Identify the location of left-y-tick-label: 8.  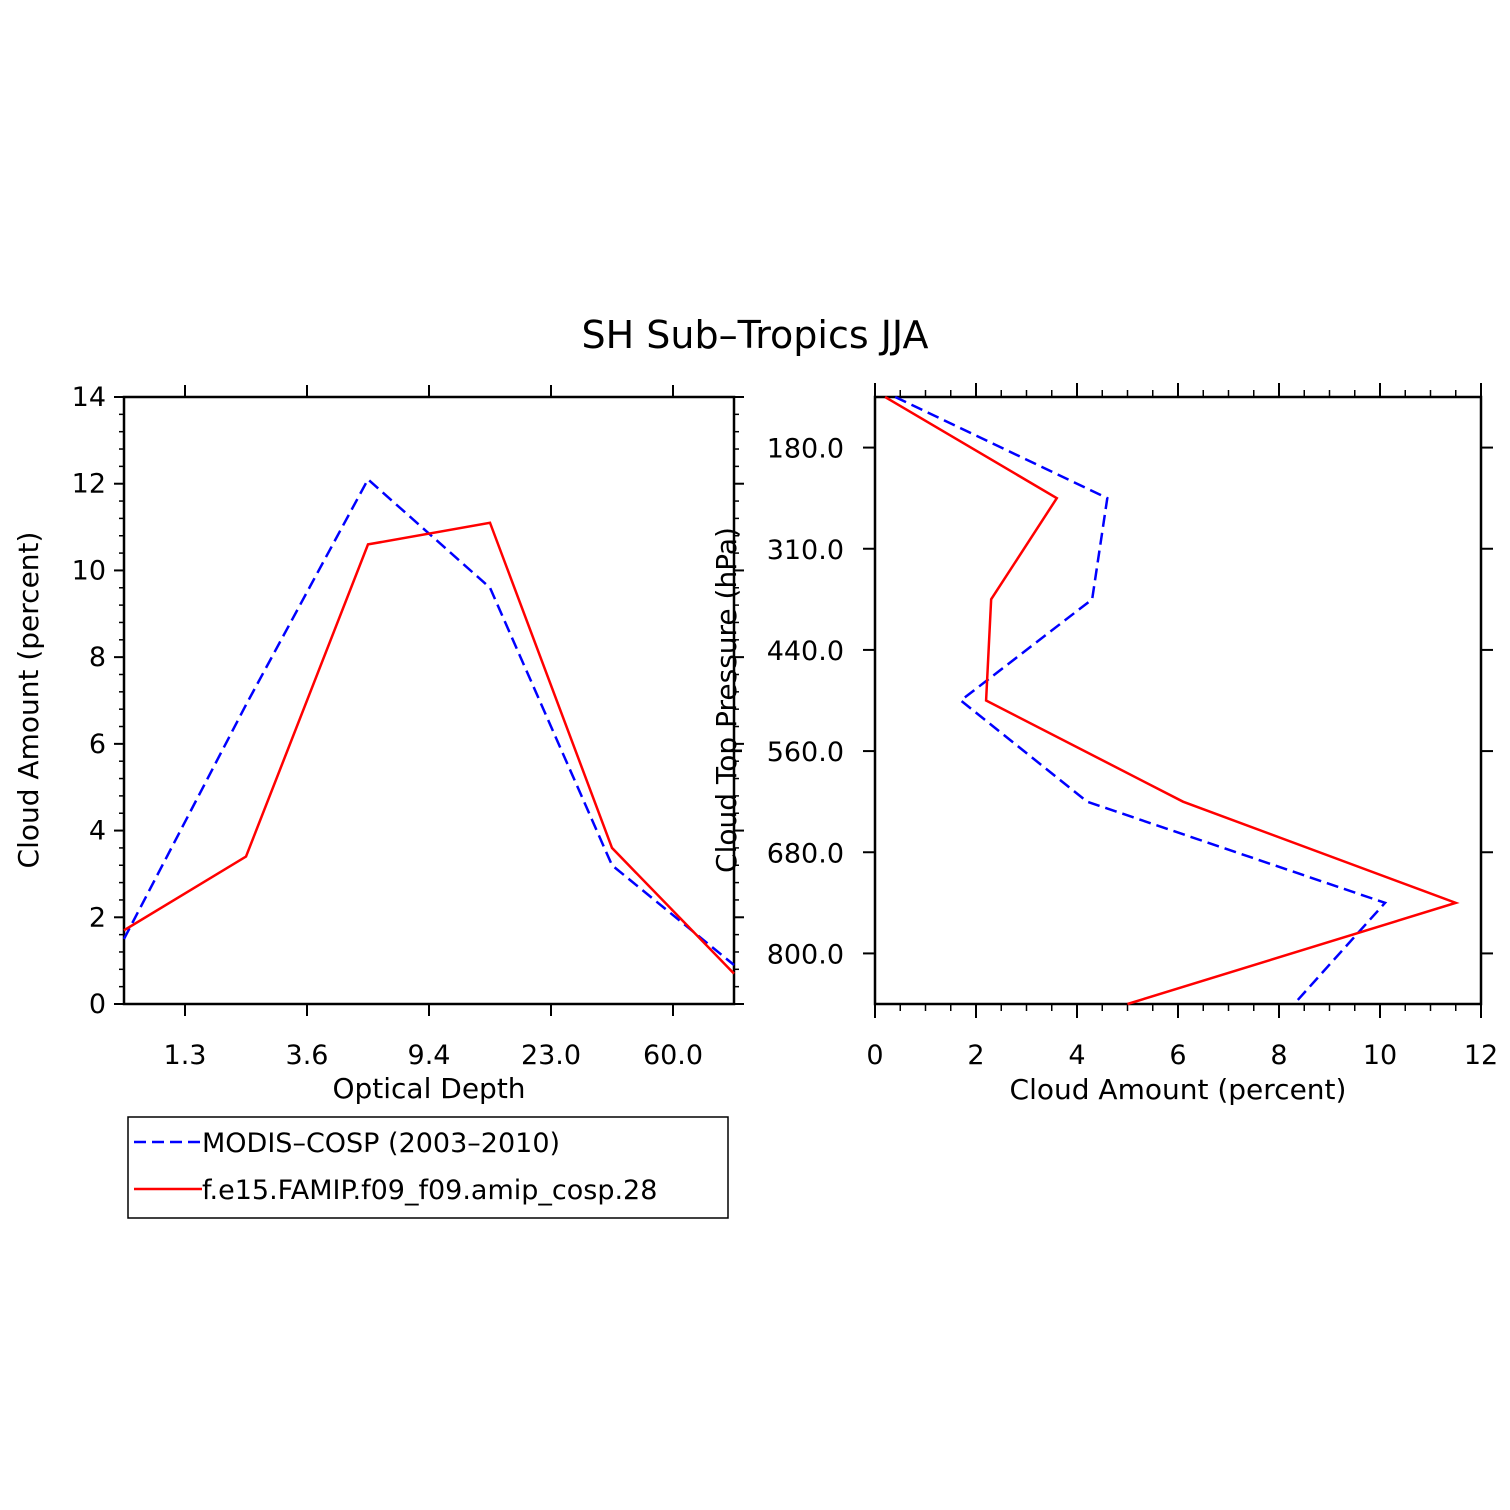
(97, 657).